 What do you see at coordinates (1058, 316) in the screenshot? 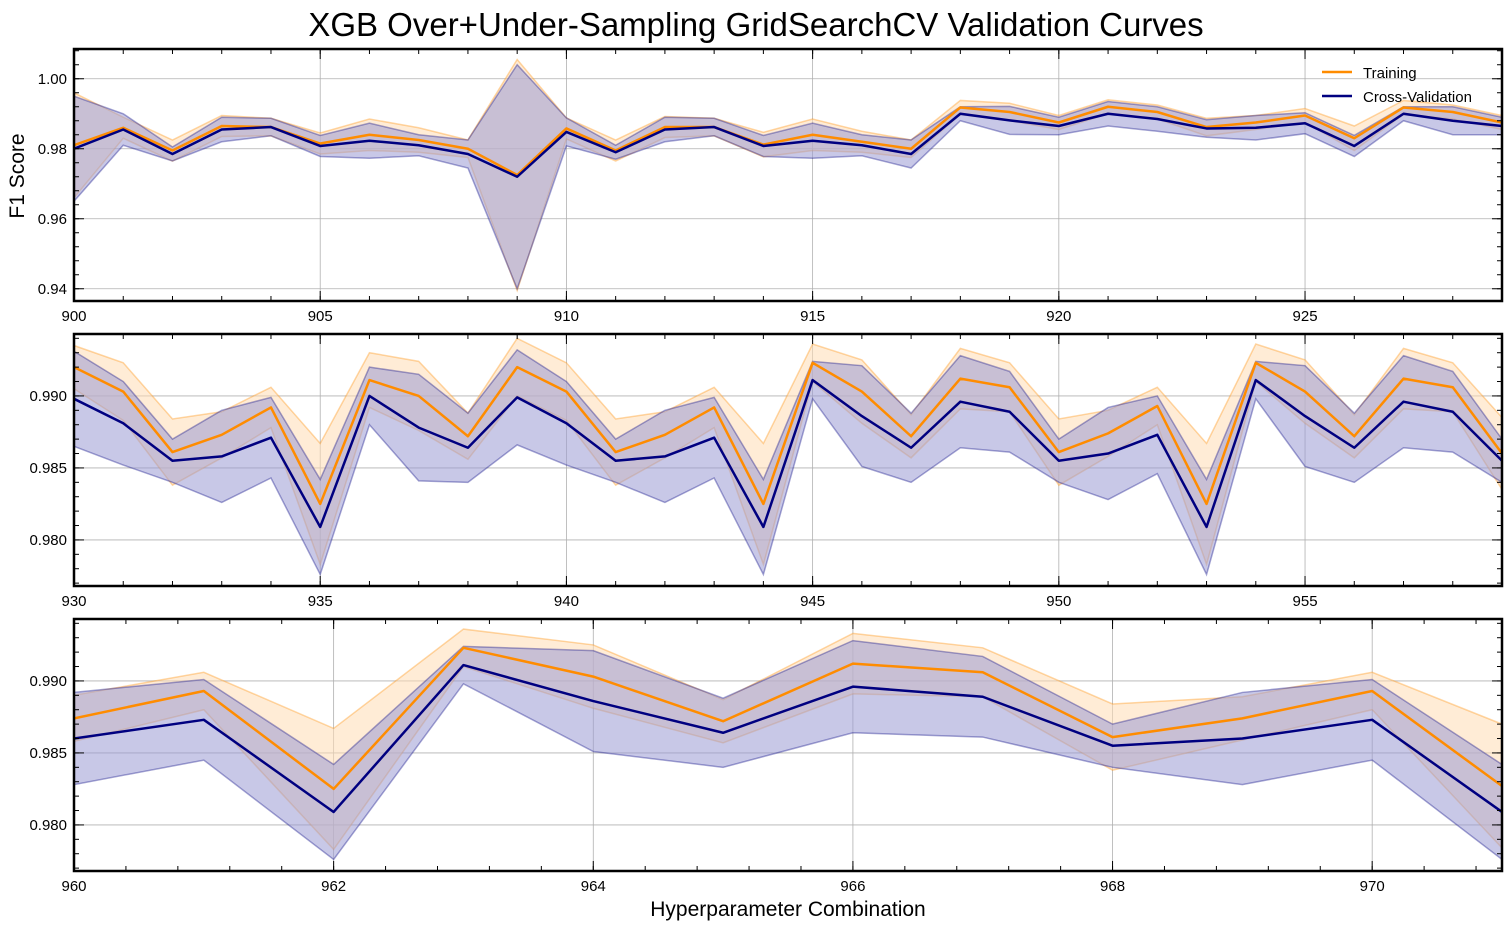
I see `x-tick-label: 920` at bounding box center [1058, 316].